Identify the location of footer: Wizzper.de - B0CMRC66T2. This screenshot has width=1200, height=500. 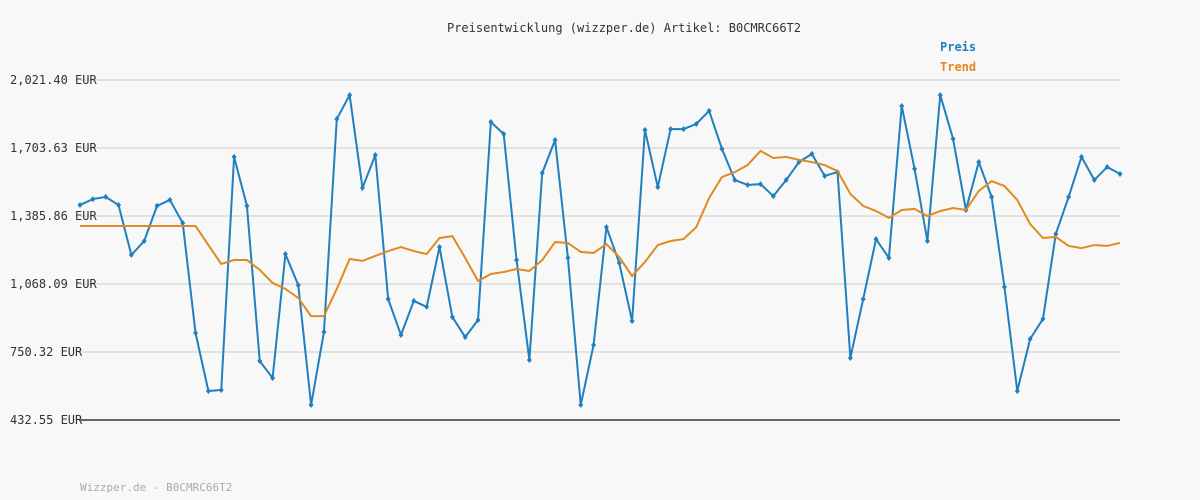
(156, 487).